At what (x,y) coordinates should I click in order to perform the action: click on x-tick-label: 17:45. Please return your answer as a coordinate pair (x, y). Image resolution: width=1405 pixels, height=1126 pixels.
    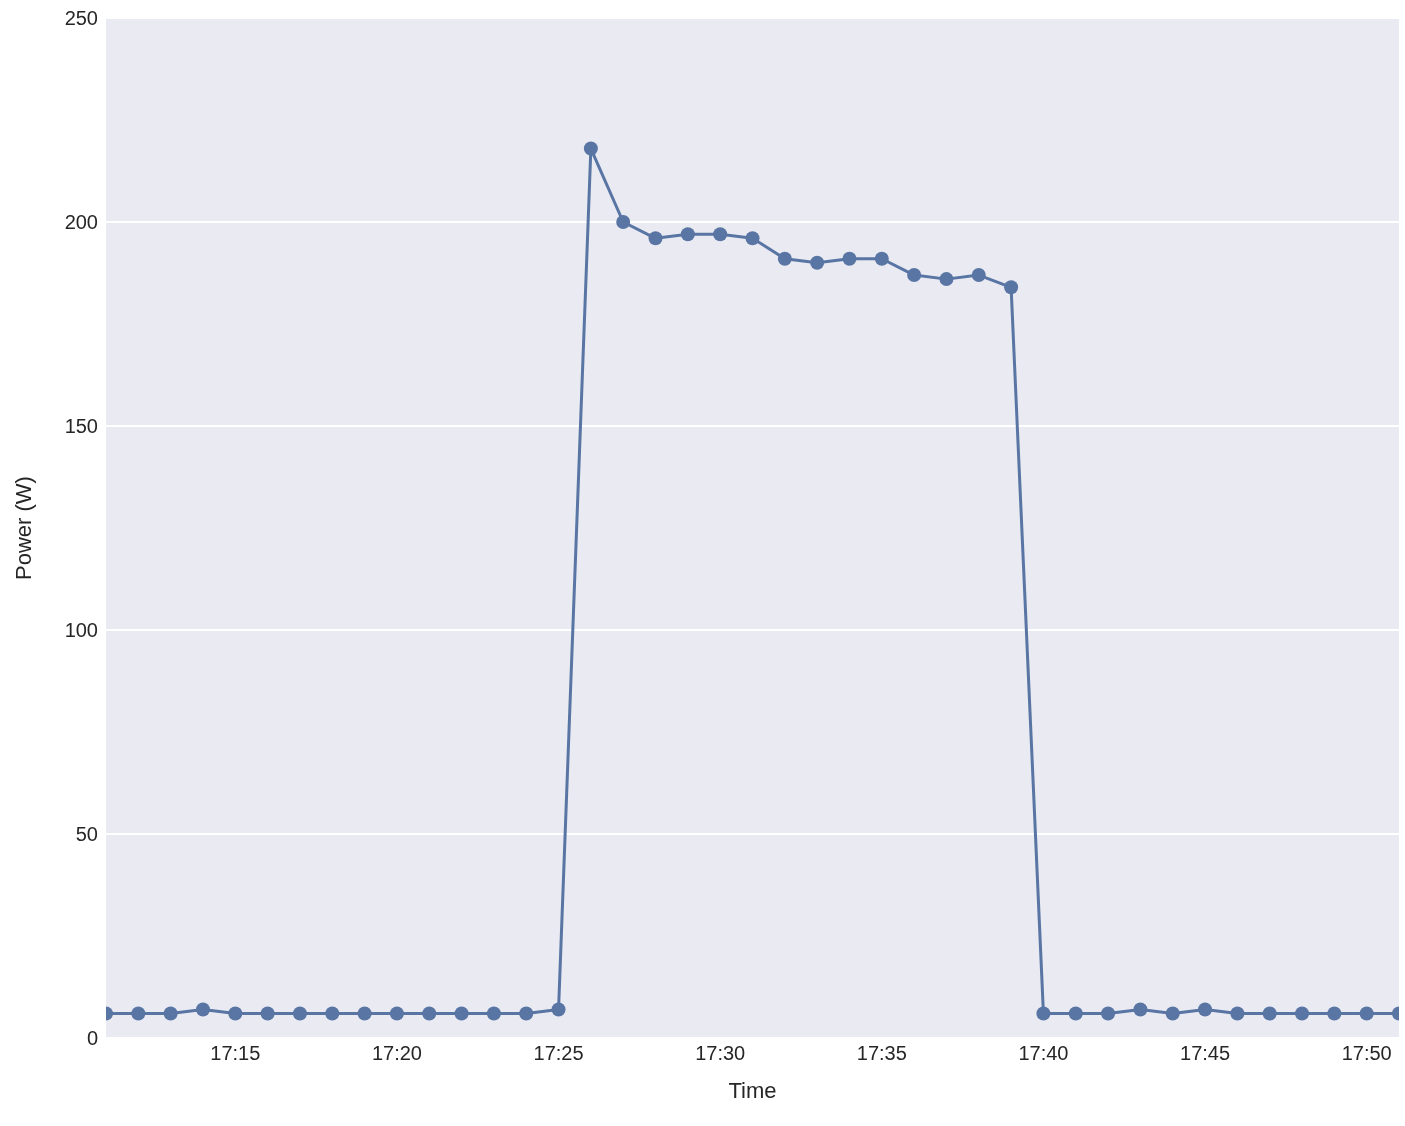
    Looking at the image, I should click on (1205, 1053).